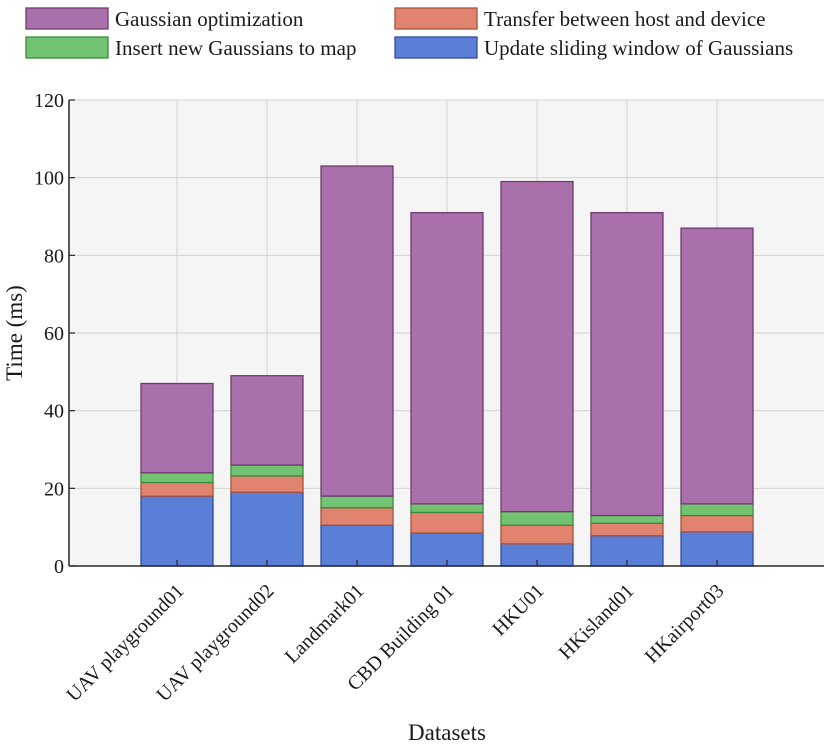  Describe the element at coordinates (177, 478) in the screenshot. I see `bar-insert-new-gaussians-to-map-uav-playground01` at that location.